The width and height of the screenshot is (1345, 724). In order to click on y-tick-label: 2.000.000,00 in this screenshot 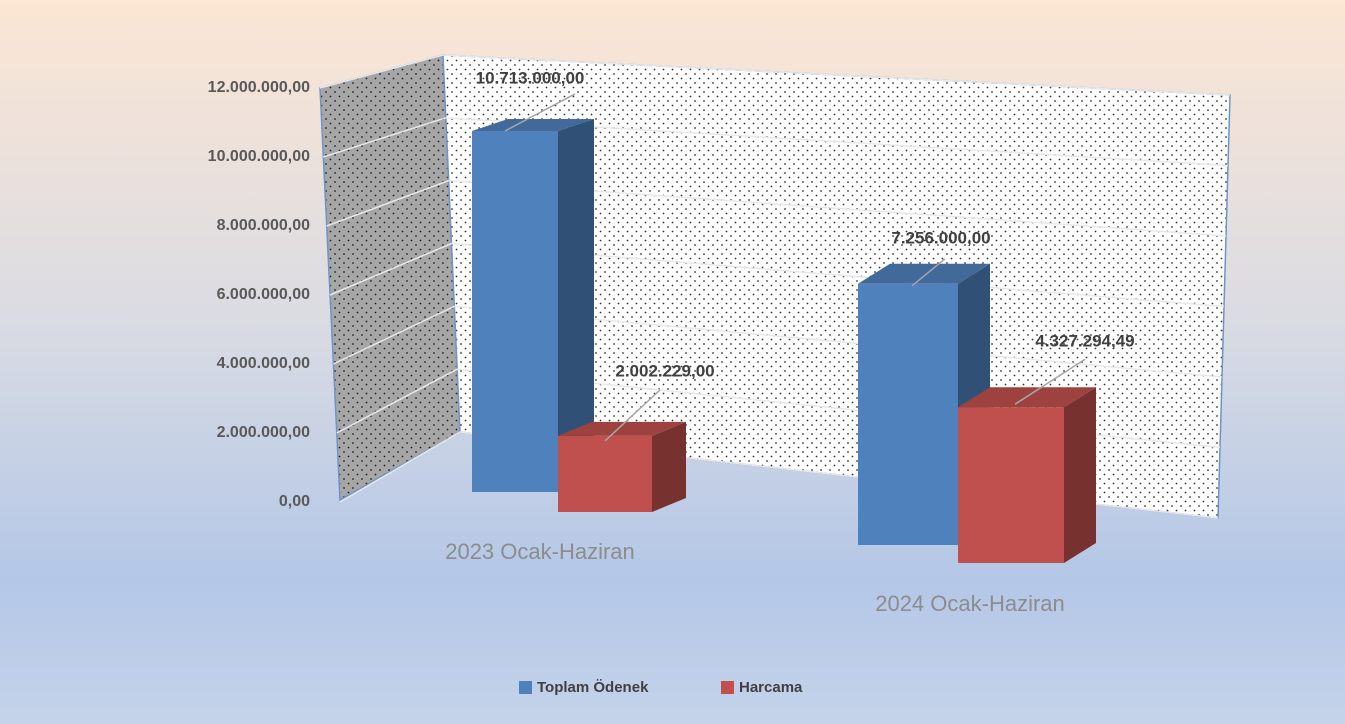, I will do `click(264, 432)`.